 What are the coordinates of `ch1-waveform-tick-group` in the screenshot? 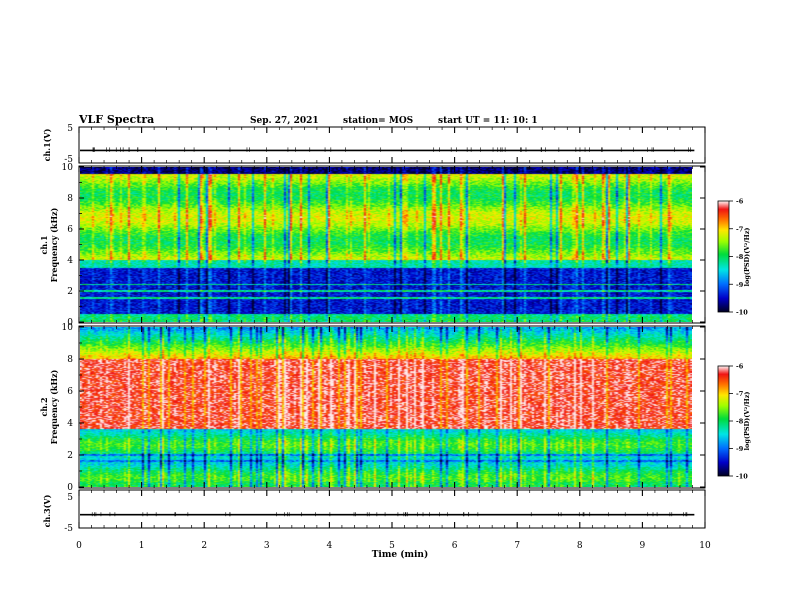 It's located at (392, 145).